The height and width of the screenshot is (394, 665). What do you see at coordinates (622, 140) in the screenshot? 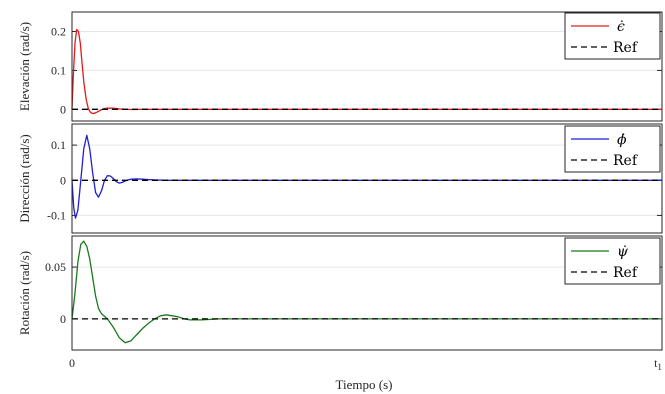
I see `legend-label-signal: ϕ̇` at bounding box center [622, 140].